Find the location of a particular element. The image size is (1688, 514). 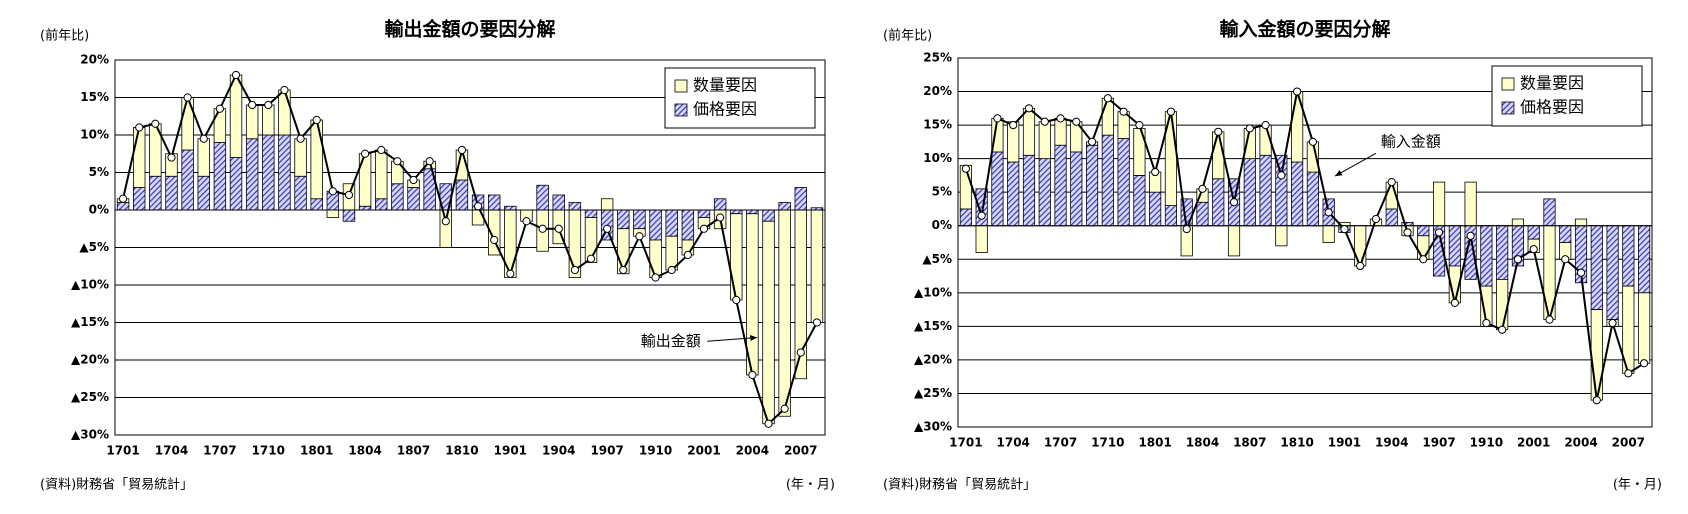

x-tick-label: 1901 is located at coordinates (510, 451).